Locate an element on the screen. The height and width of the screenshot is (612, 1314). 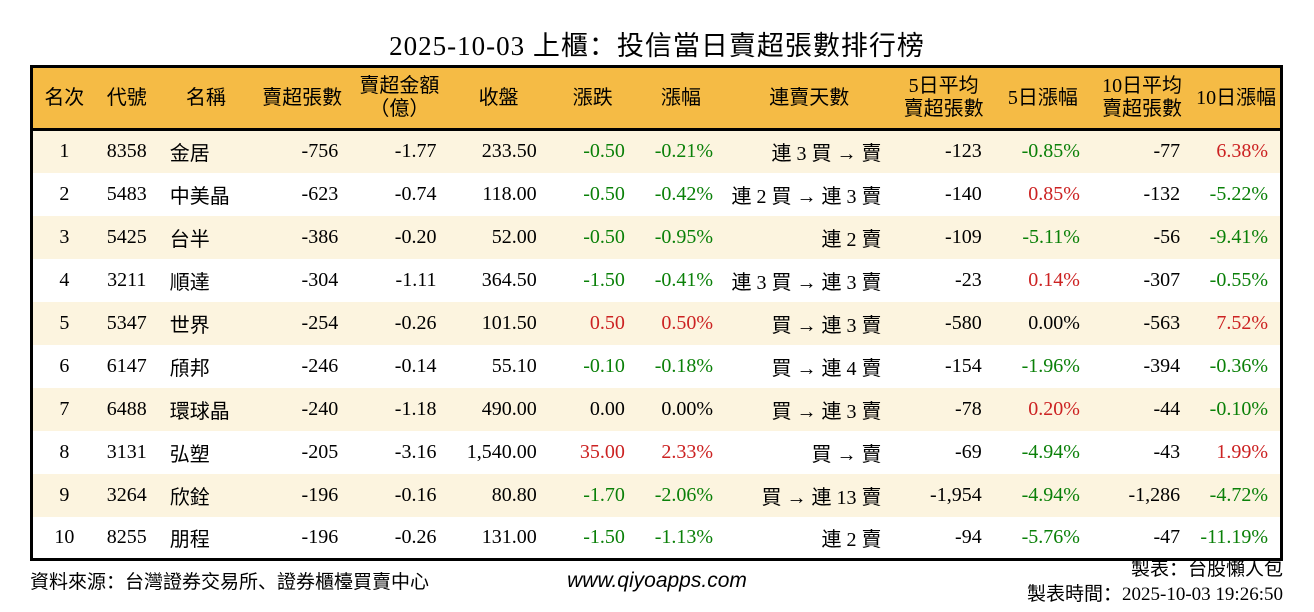
cell-code: 6147 is located at coordinates (126, 365).